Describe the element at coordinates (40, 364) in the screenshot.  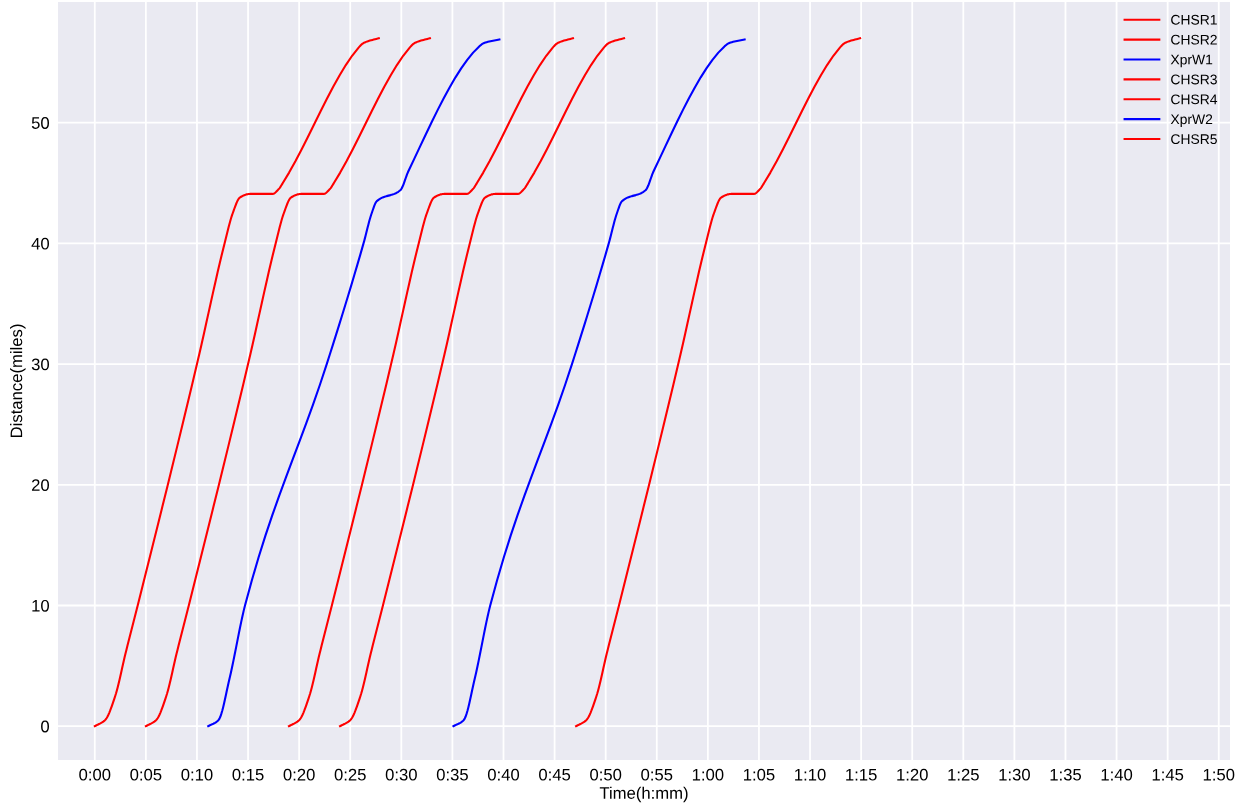
I see `y-tick-label: 30` at that location.